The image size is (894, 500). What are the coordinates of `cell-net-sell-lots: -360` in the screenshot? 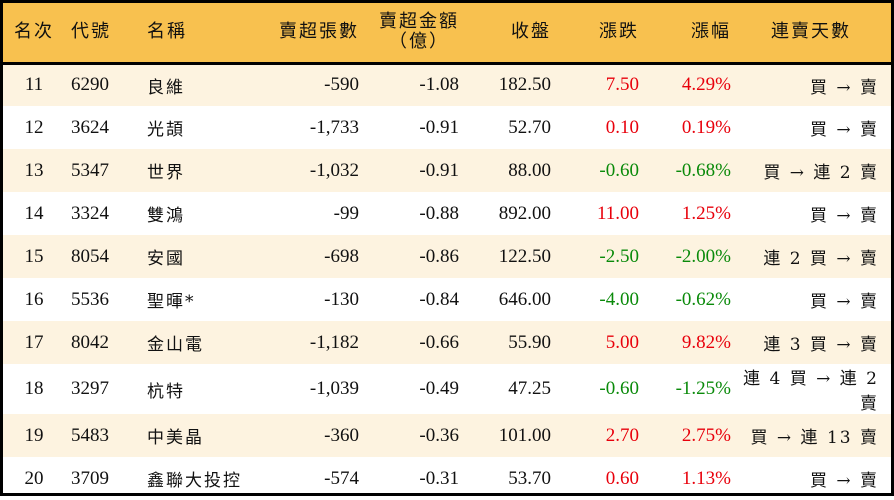 It's located at (341, 435).